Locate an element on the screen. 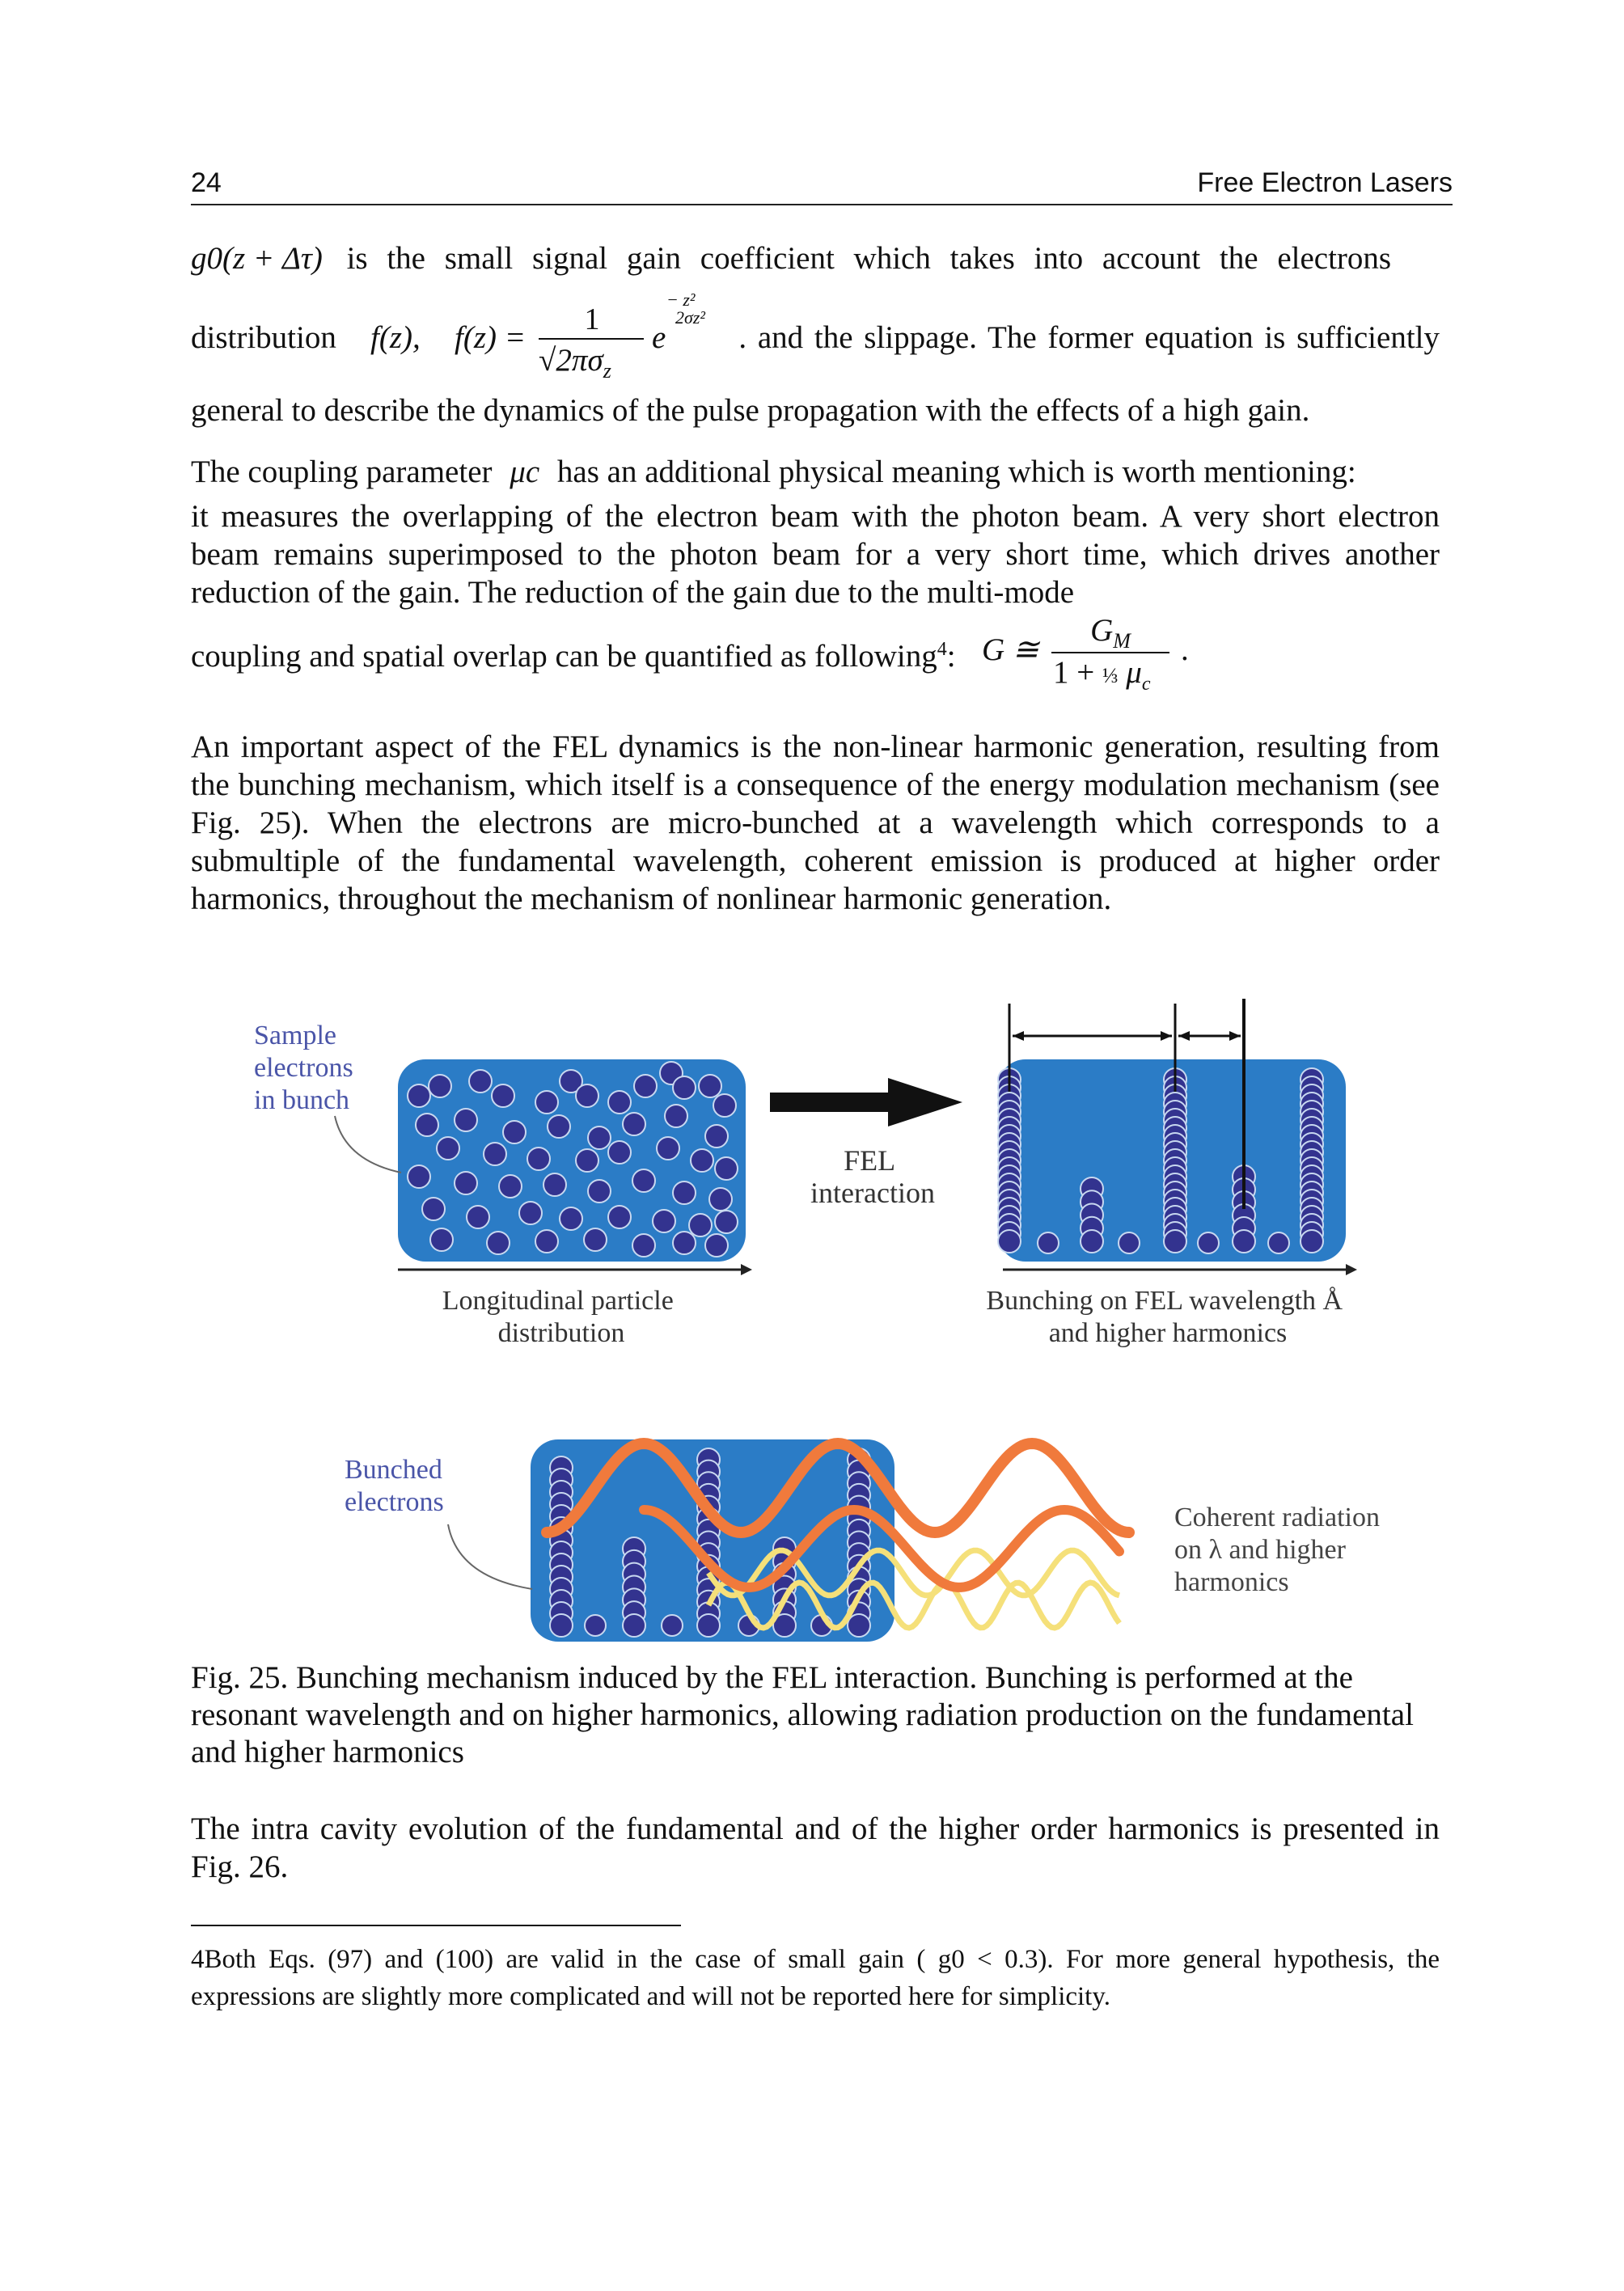  fel-arrow is located at coordinates (830, 1102).